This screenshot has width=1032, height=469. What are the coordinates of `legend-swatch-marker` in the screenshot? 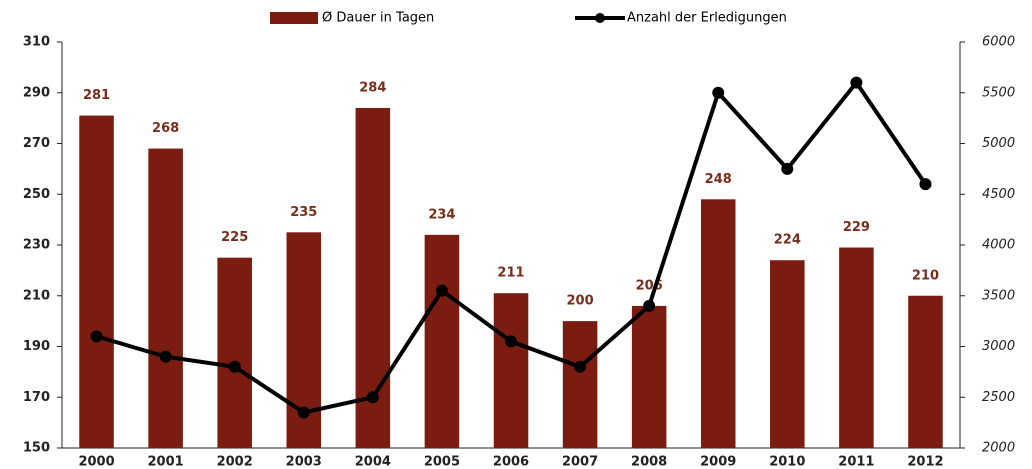 It's located at (600, 18).